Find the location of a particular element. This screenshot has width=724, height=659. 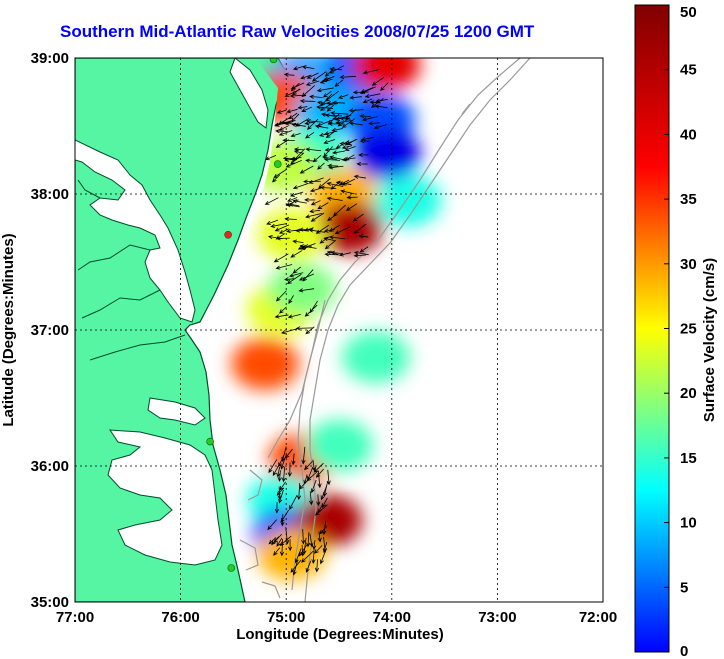

albemarle-sound is located at coordinates (176, 411).